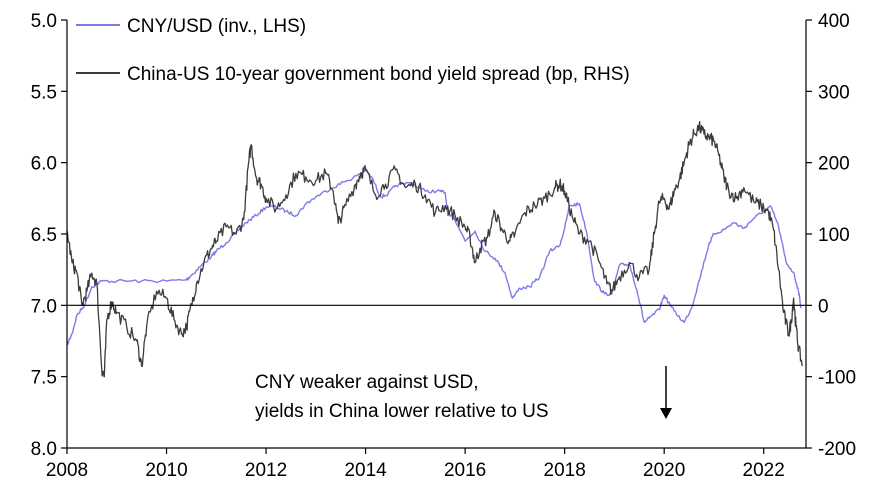  What do you see at coordinates (664, 470) in the screenshot?
I see `x-tick-label: 2020` at bounding box center [664, 470].